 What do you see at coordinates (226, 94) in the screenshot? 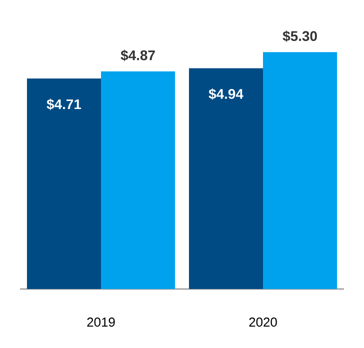
I see `data-label: $4.94` at bounding box center [226, 94].